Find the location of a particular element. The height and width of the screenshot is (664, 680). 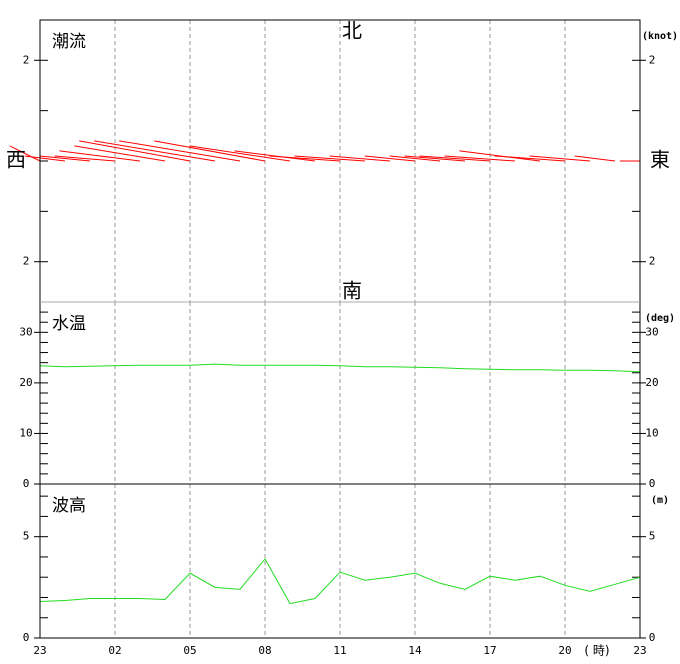

x-tick-label: 02 is located at coordinates (114, 650).